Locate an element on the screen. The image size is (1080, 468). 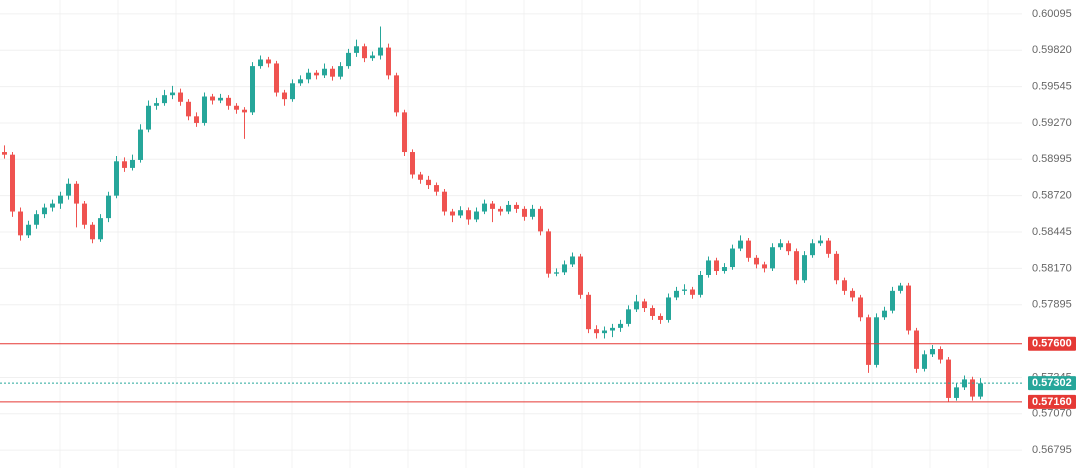
y-tick-label: 0.58995 is located at coordinates (1052, 159).